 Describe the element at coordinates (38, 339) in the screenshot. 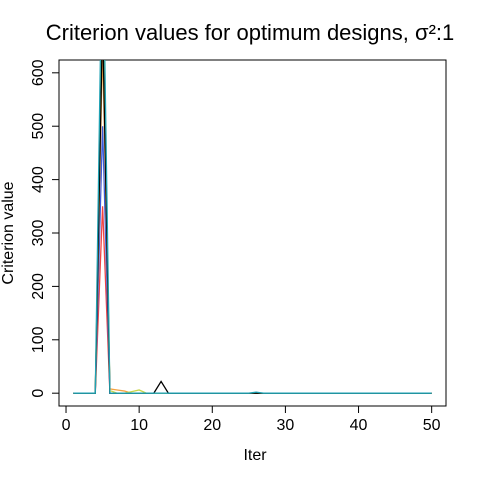

I see `y-tick-label: 100` at that location.